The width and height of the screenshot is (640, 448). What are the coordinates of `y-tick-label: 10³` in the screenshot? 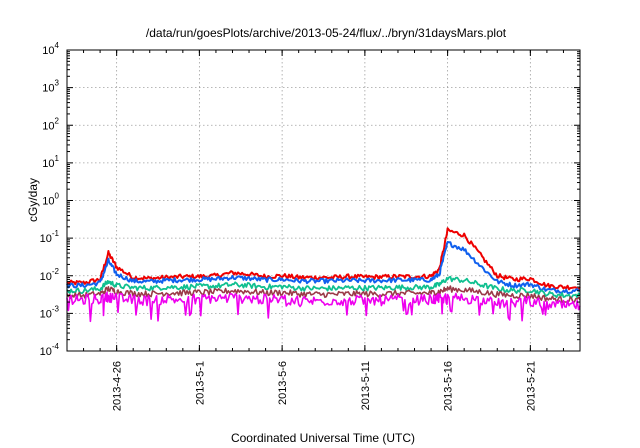 It's located at (50, 87).